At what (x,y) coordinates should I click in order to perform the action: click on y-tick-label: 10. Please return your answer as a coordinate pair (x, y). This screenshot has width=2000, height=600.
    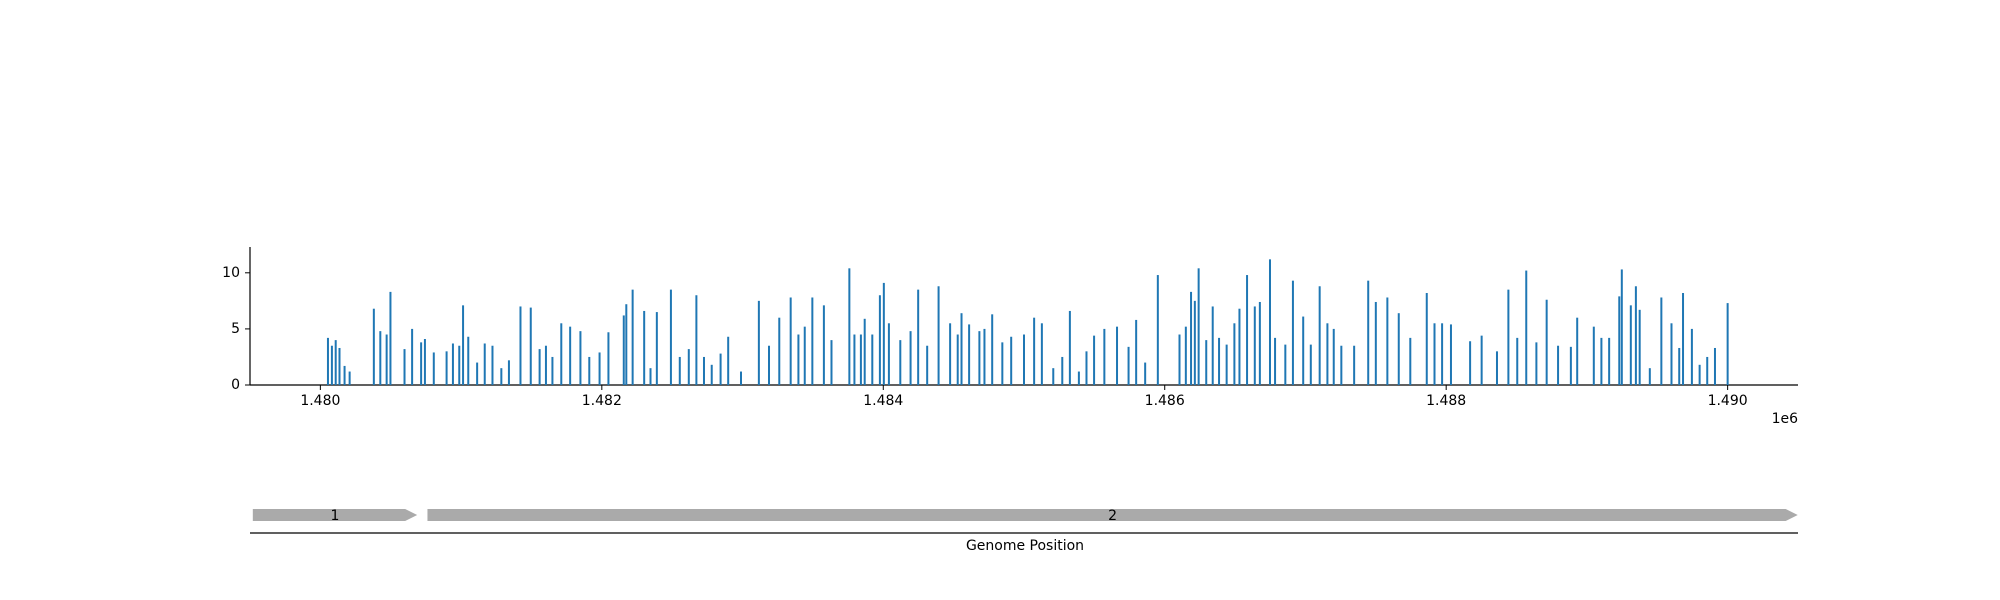
    Looking at the image, I should click on (231, 273).